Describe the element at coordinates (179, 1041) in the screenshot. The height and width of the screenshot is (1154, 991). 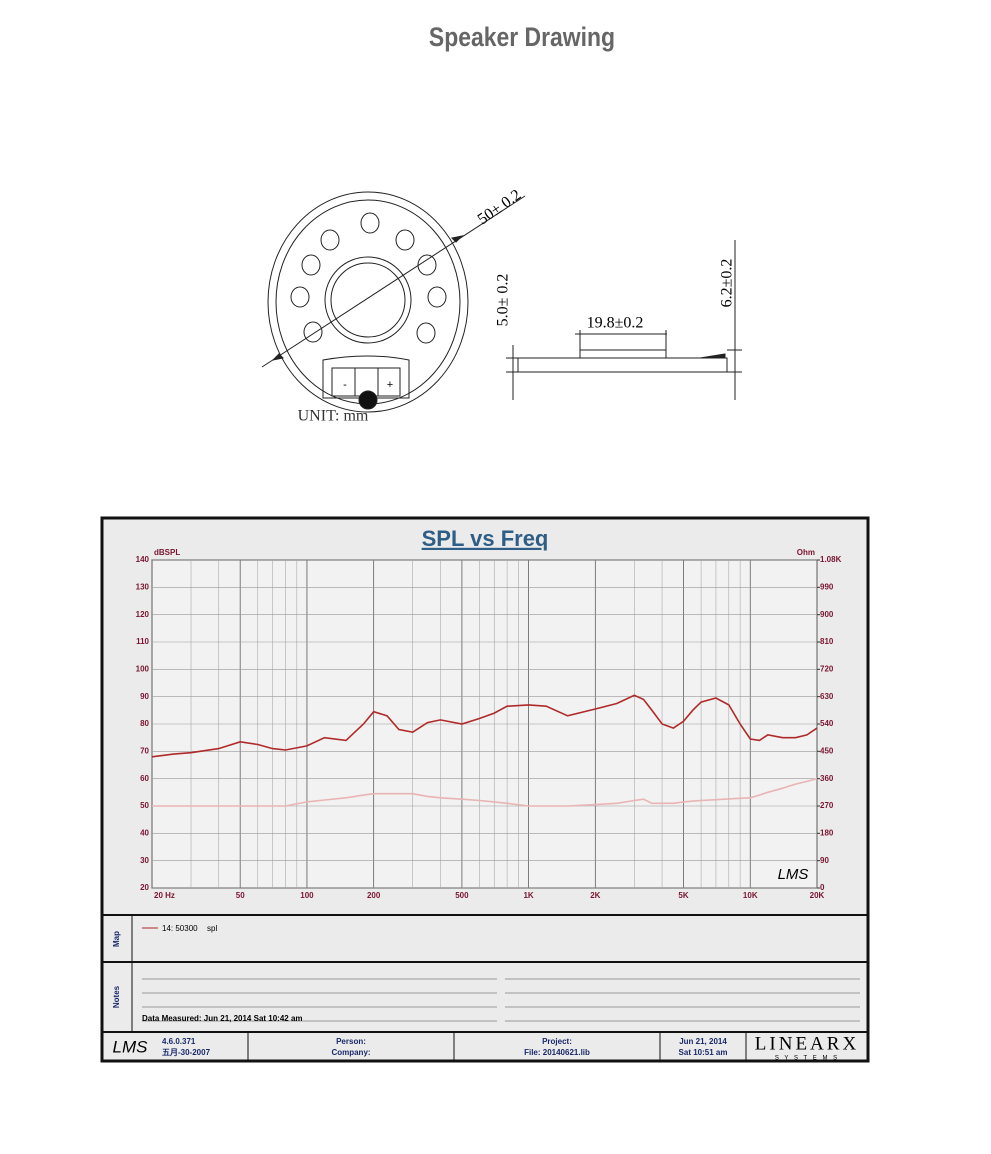
I see `version: 4.6.0.371` at that location.